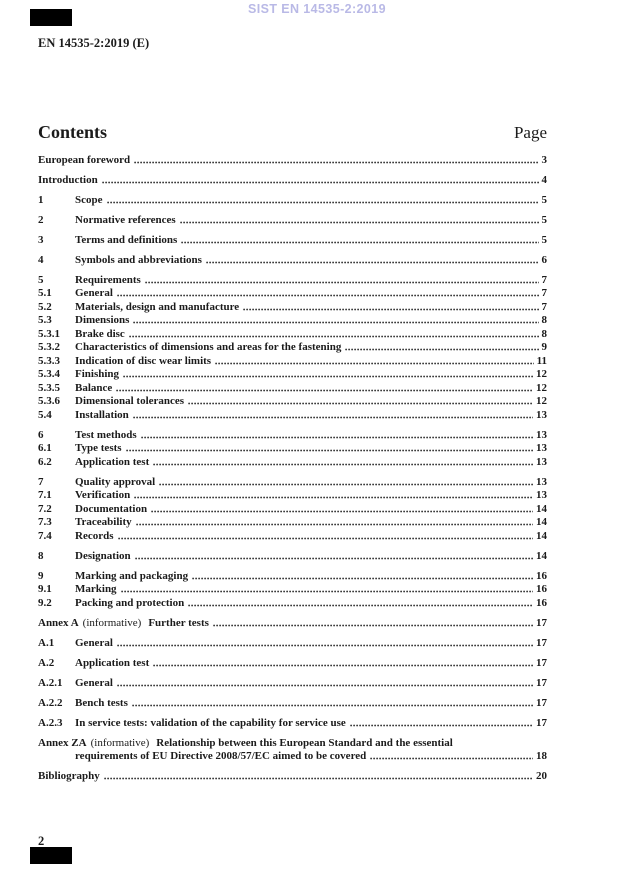 The width and height of the screenshot is (620, 877). What do you see at coordinates (292, 387) in the screenshot?
I see `toc-entry: 5.3.5 Balance 12` at bounding box center [292, 387].